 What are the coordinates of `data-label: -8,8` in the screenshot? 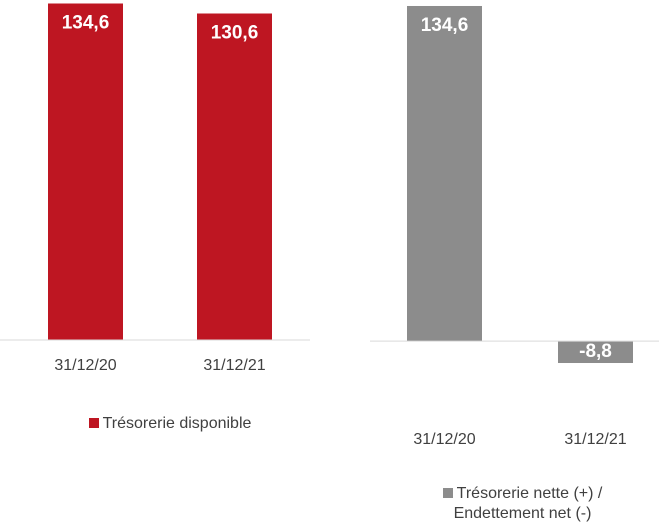 It's located at (595, 351).